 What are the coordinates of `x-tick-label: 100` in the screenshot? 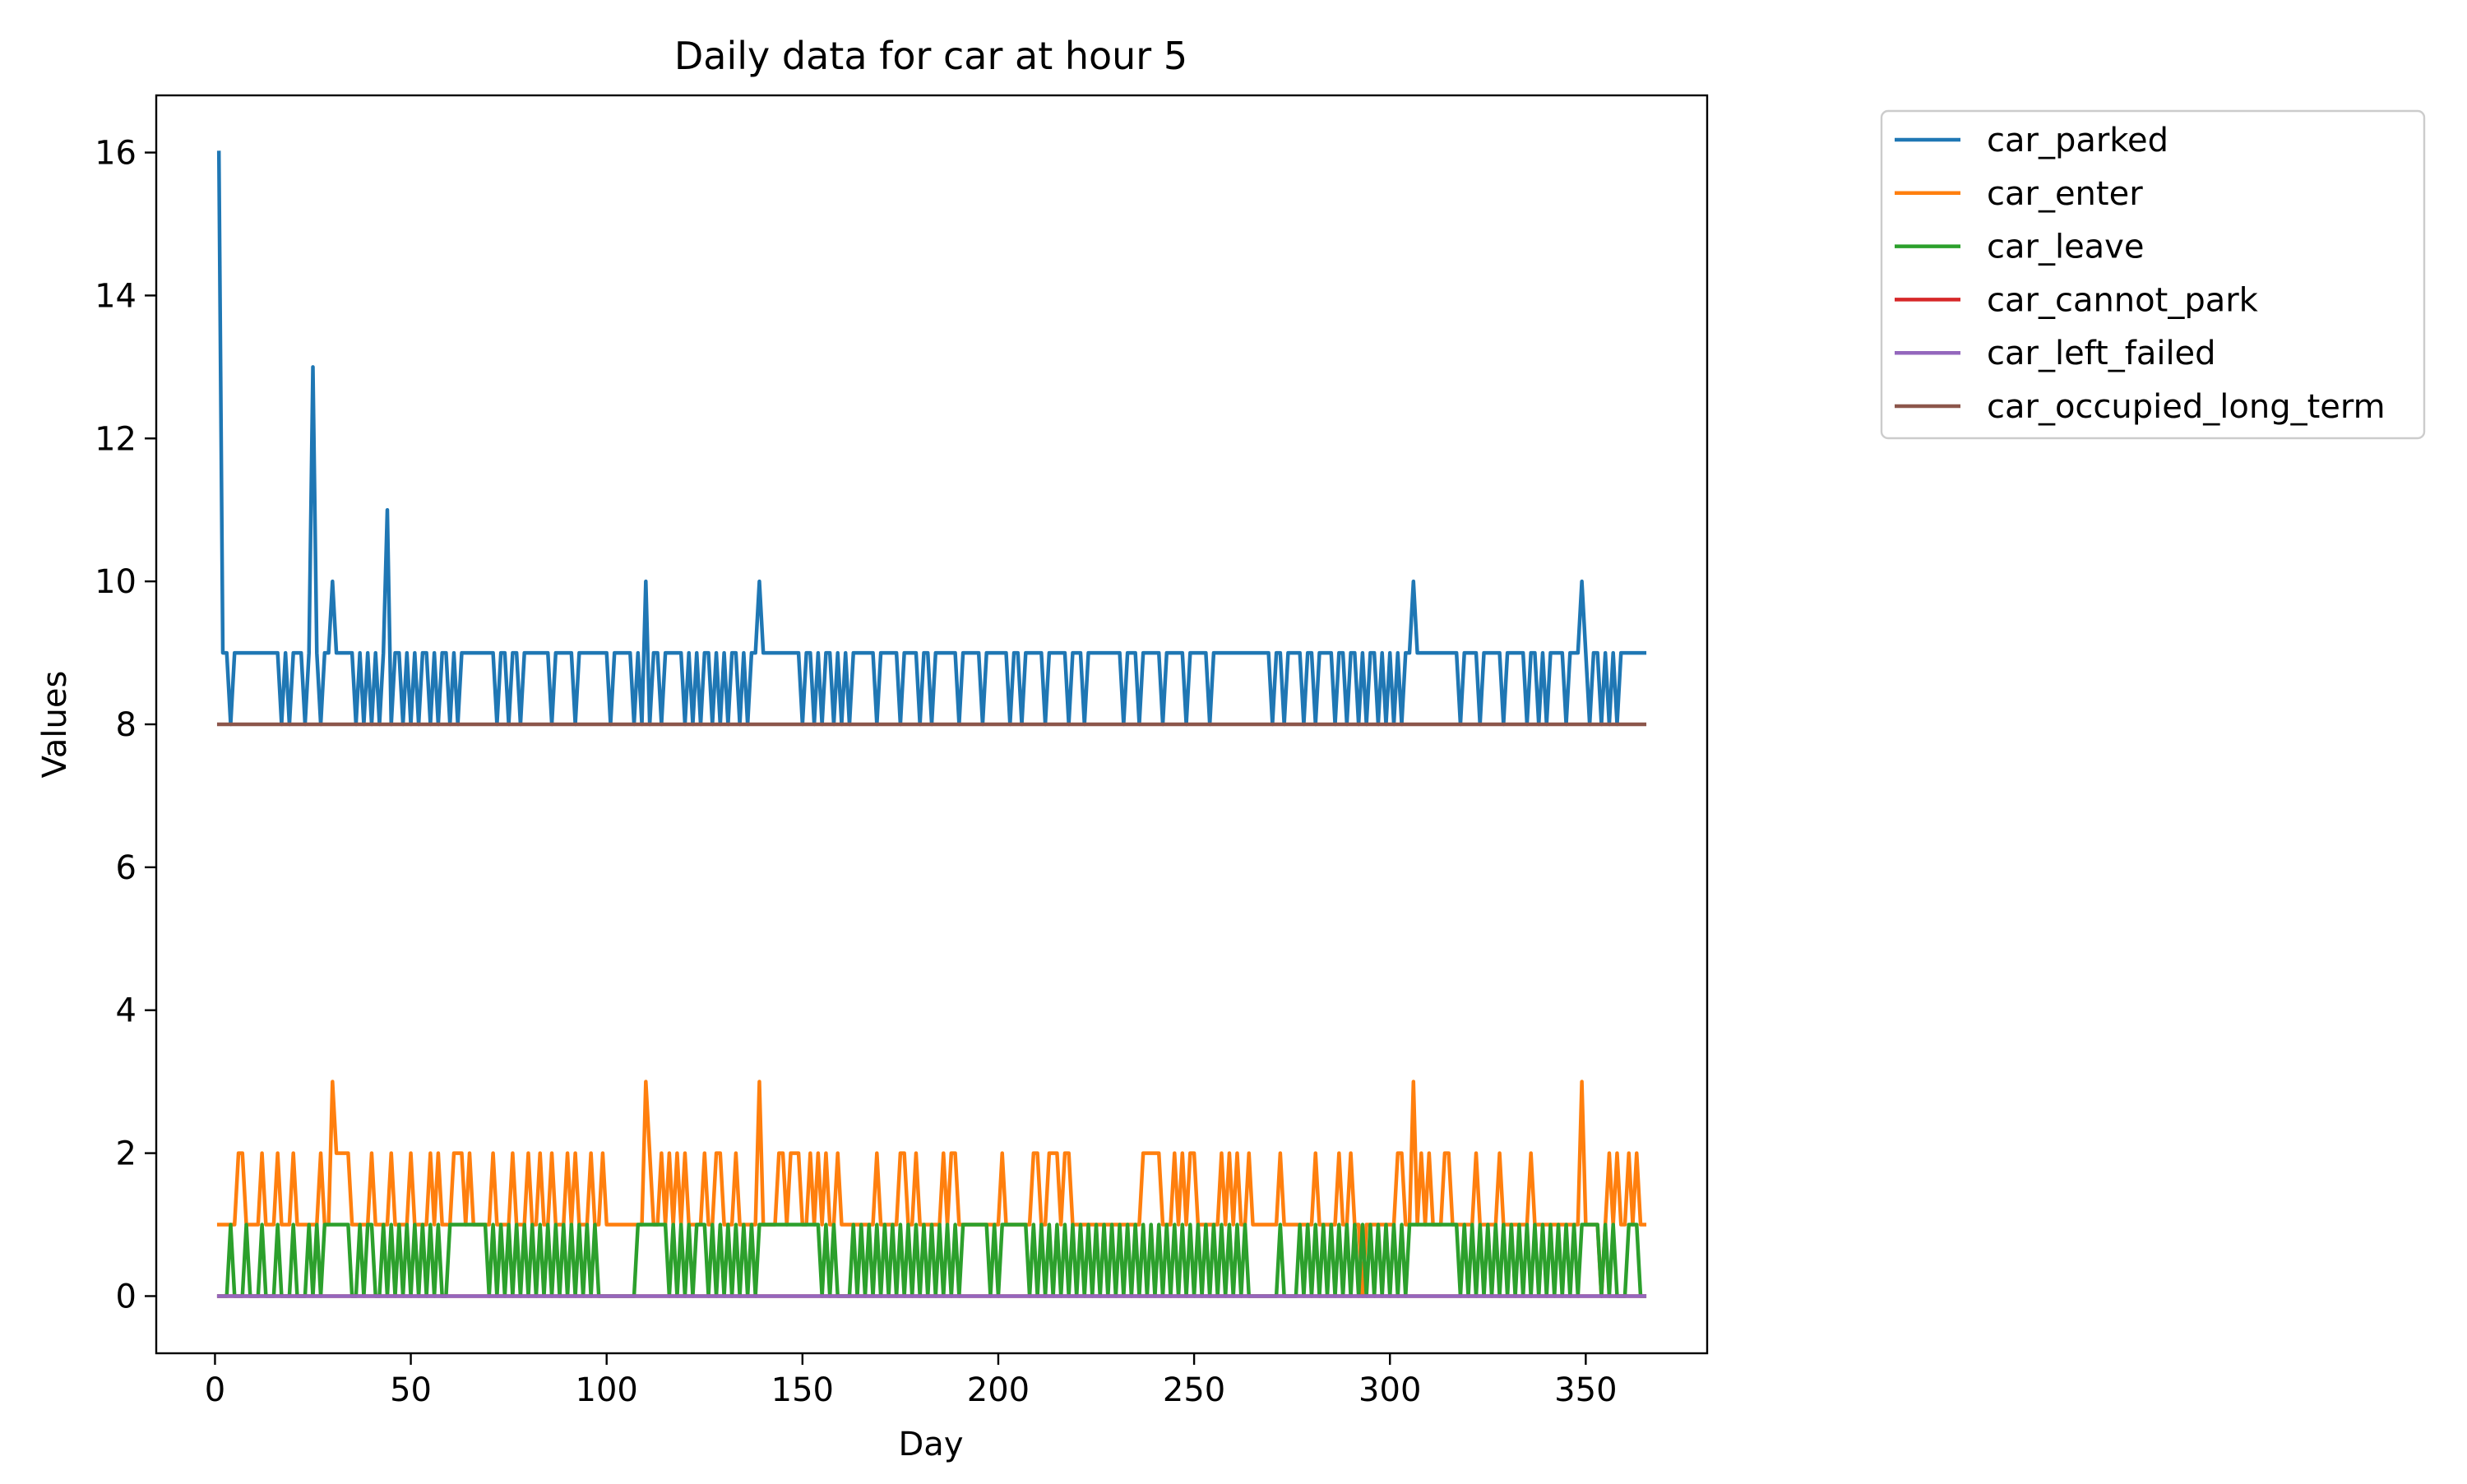 It's located at (607, 1390).